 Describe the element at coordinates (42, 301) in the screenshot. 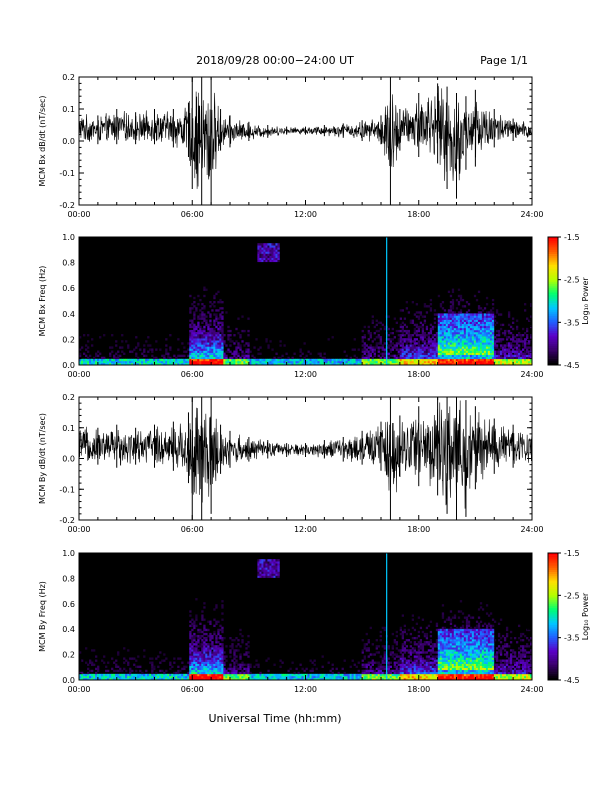

I see `y-axis-title: MCM Bx Freq (Hz)` at that location.